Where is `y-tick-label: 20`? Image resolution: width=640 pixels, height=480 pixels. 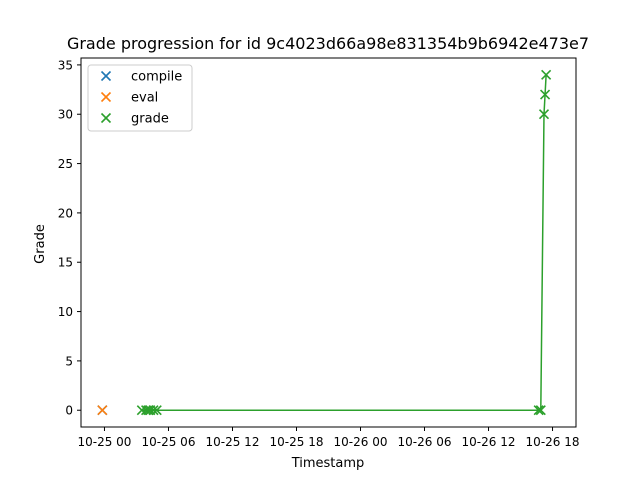
y-tick-label: 20 is located at coordinates (65, 213).